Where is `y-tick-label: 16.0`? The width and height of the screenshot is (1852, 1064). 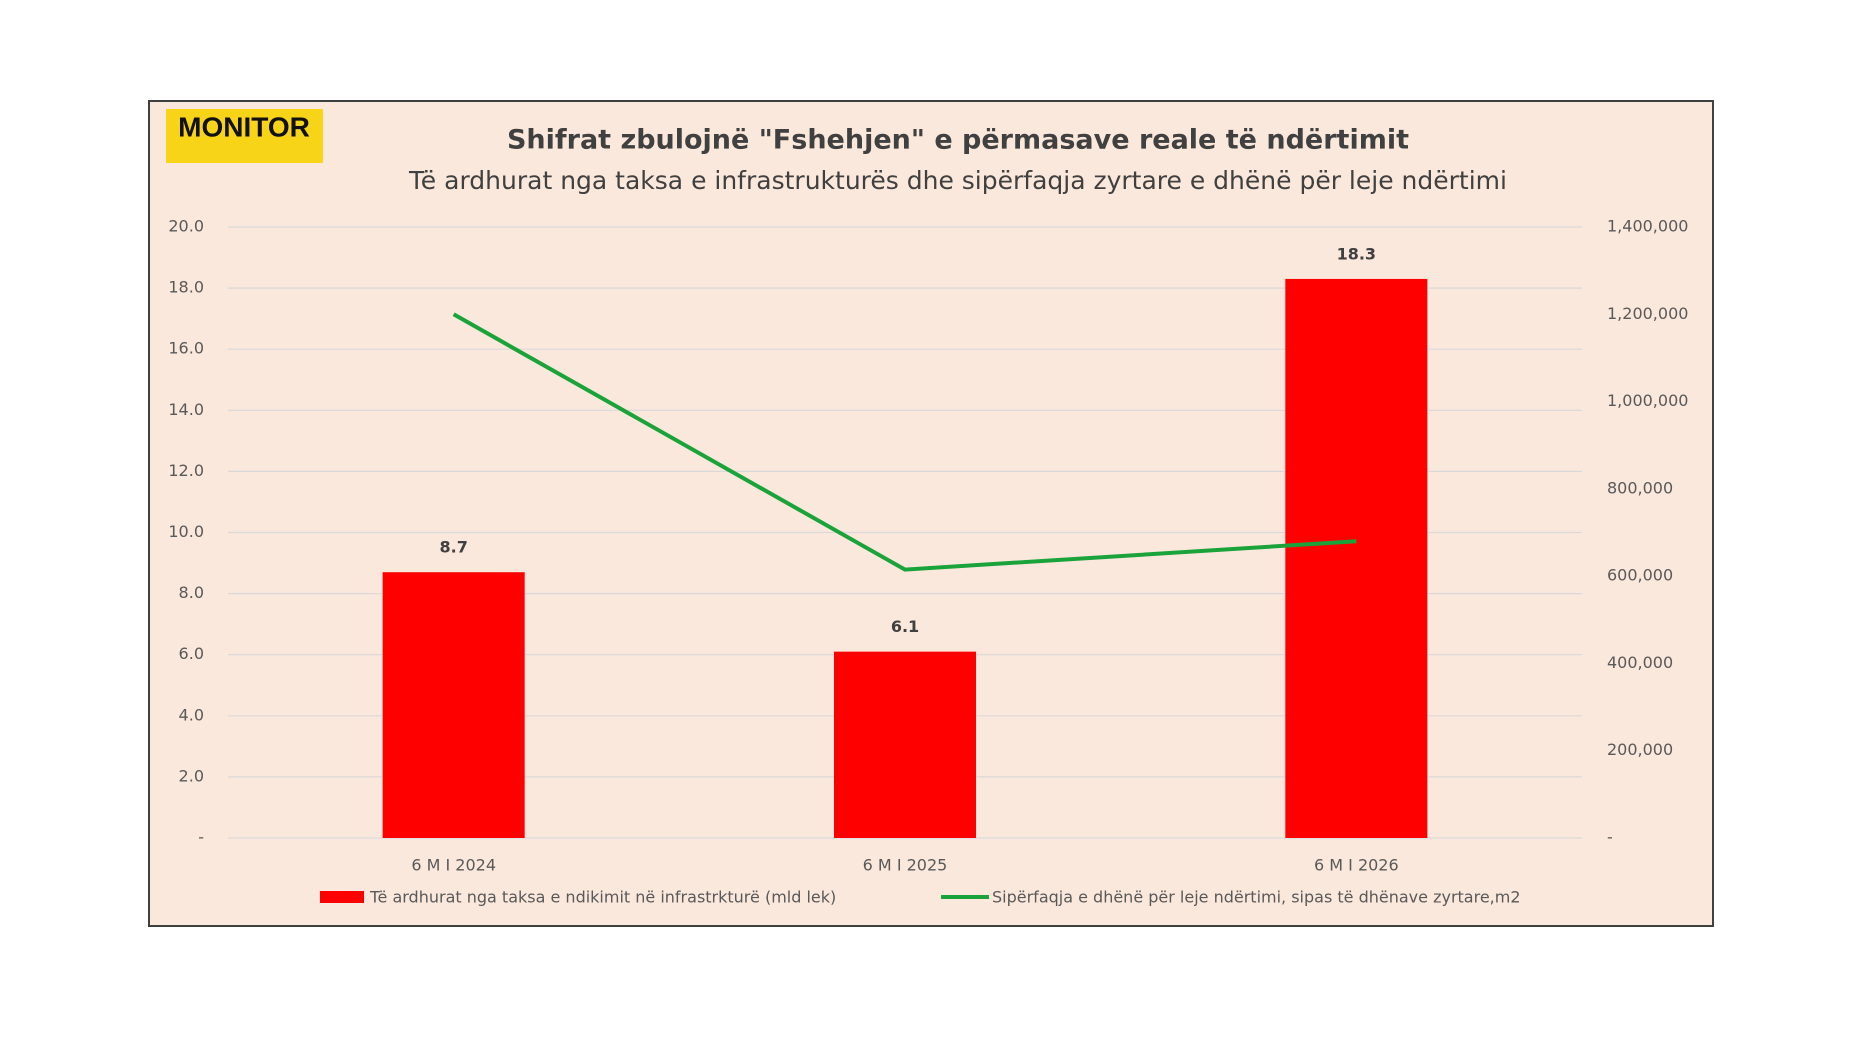
y-tick-label: 16.0 is located at coordinates (186, 348).